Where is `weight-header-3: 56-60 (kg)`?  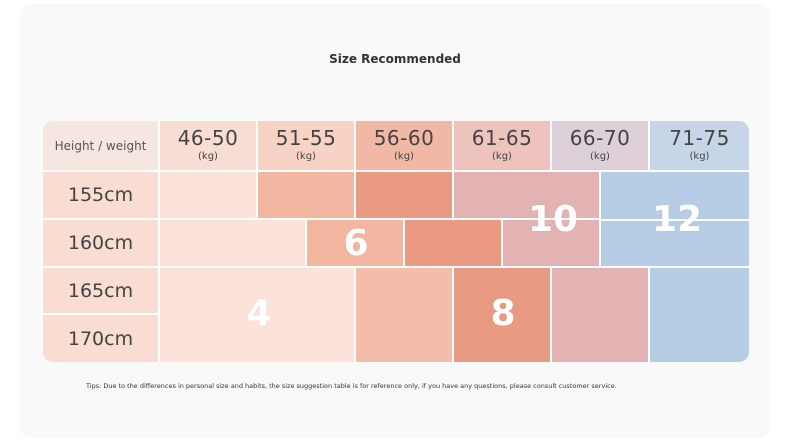
weight-header-3: 56-60 (kg) is located at coordinates (405, 146).